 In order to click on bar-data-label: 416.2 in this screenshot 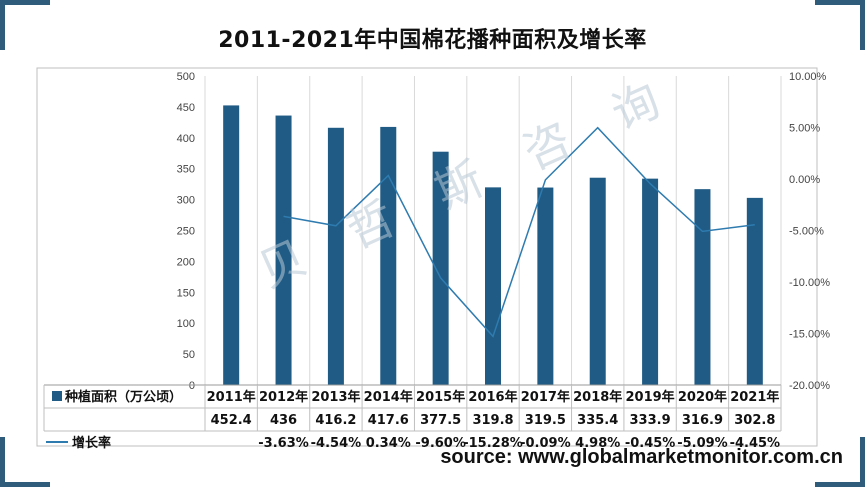, I will do `click(335, 420)`.